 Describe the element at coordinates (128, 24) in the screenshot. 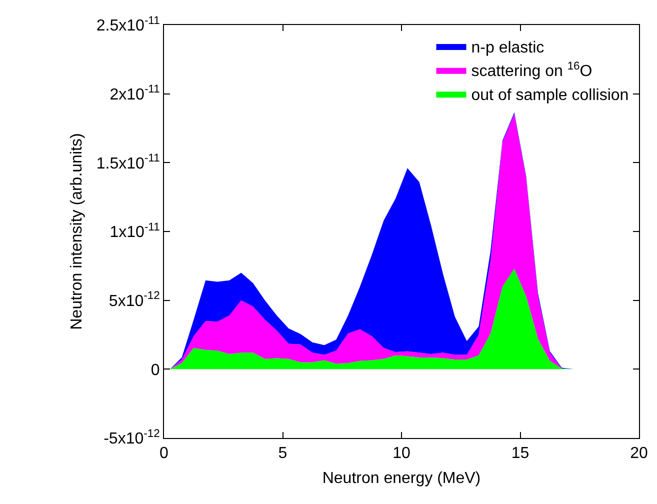

I see `y-tick-label: 2.5x10$^{-11}$` at that location.